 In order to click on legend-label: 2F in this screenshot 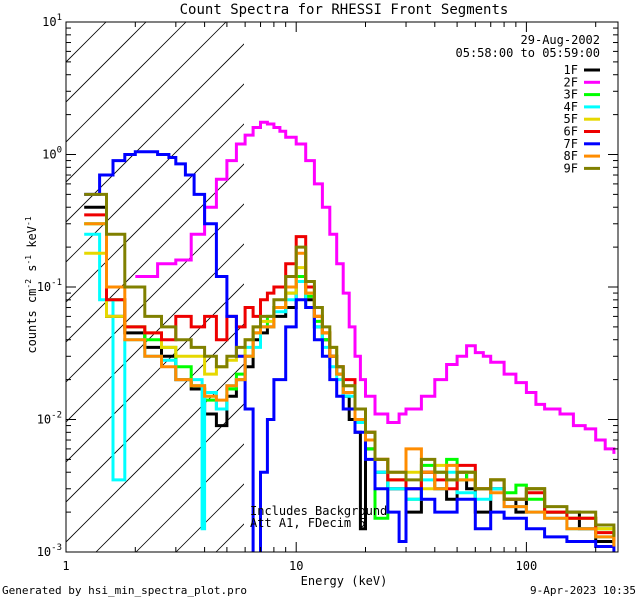, I will do `click(571, 82)`.